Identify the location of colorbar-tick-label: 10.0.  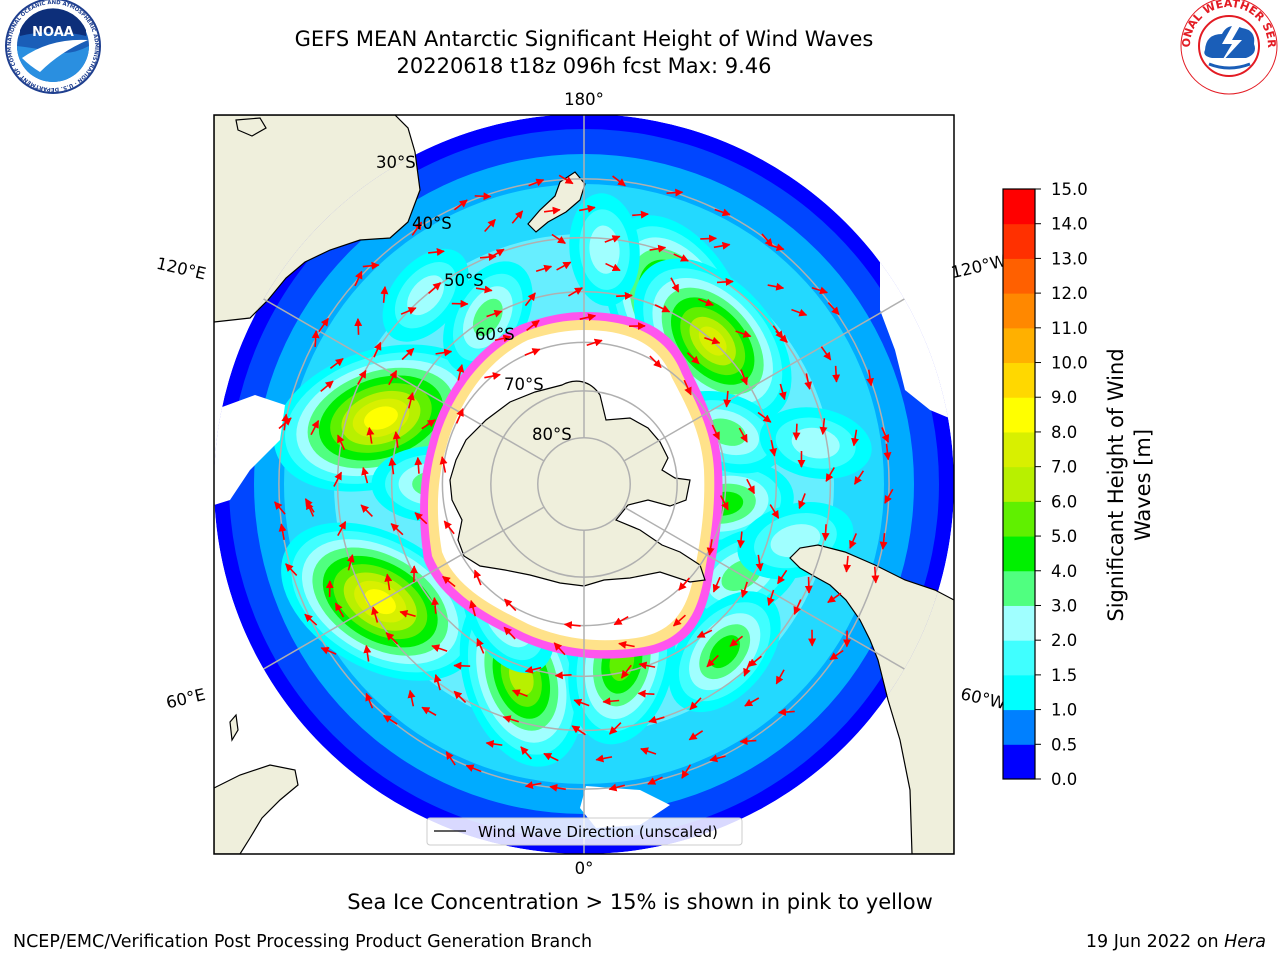
(1069, 363).